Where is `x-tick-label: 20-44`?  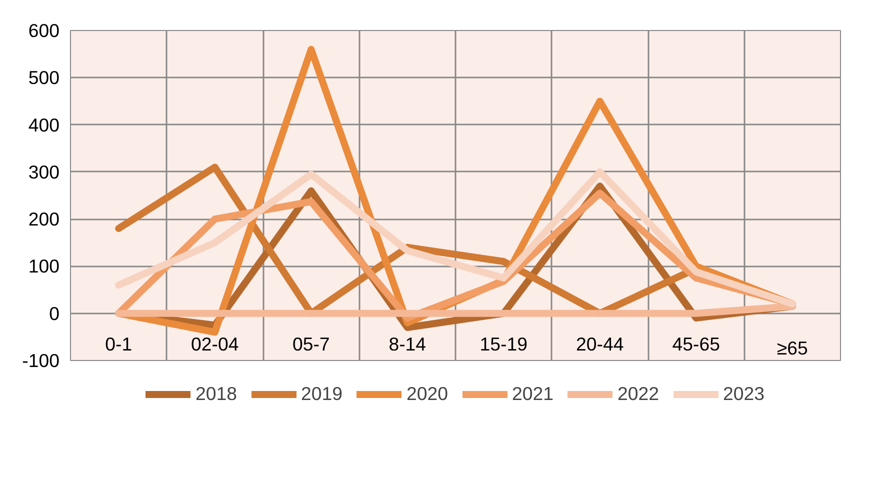 x-tick-label: 20-44 is located at coordinates (600, 343).